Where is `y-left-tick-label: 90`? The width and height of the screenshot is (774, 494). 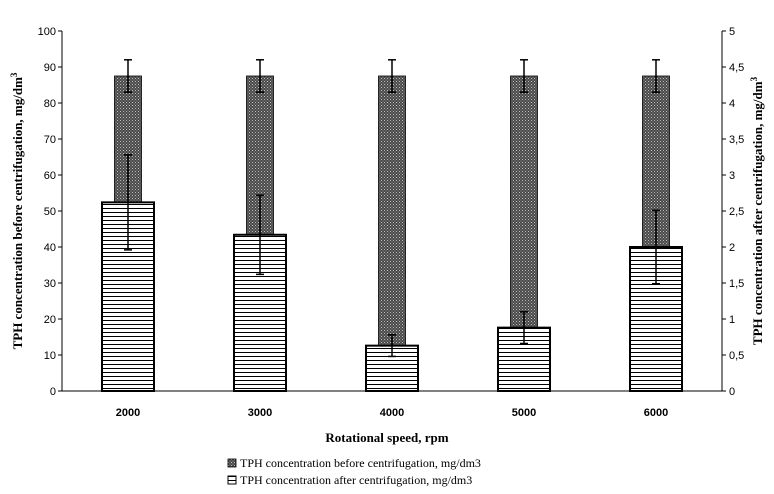 y-left-tick-label: 90 is located at coordinates (50, 68).